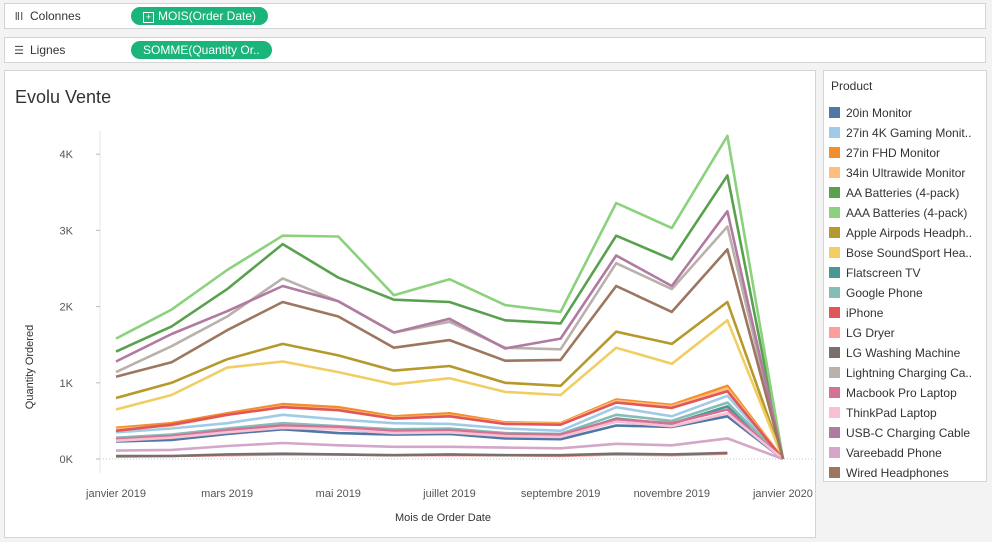  I want to click on columns-pill-mois-order-date: + MOIS(Order Date), so click(200, 16).